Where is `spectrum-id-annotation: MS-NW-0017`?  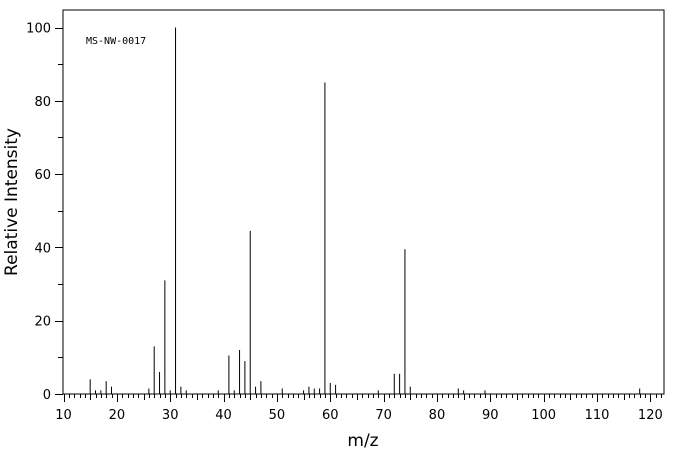 spectrum-id-annotation: MS-NW-0017 is located at coordinates (116, 41).